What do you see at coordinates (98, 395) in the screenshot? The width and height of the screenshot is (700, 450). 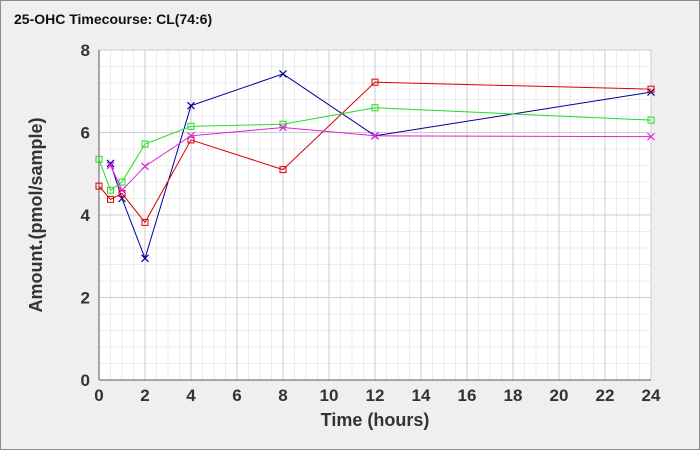 I see `x-tick-label: 0` at bounding box center [98, 395].